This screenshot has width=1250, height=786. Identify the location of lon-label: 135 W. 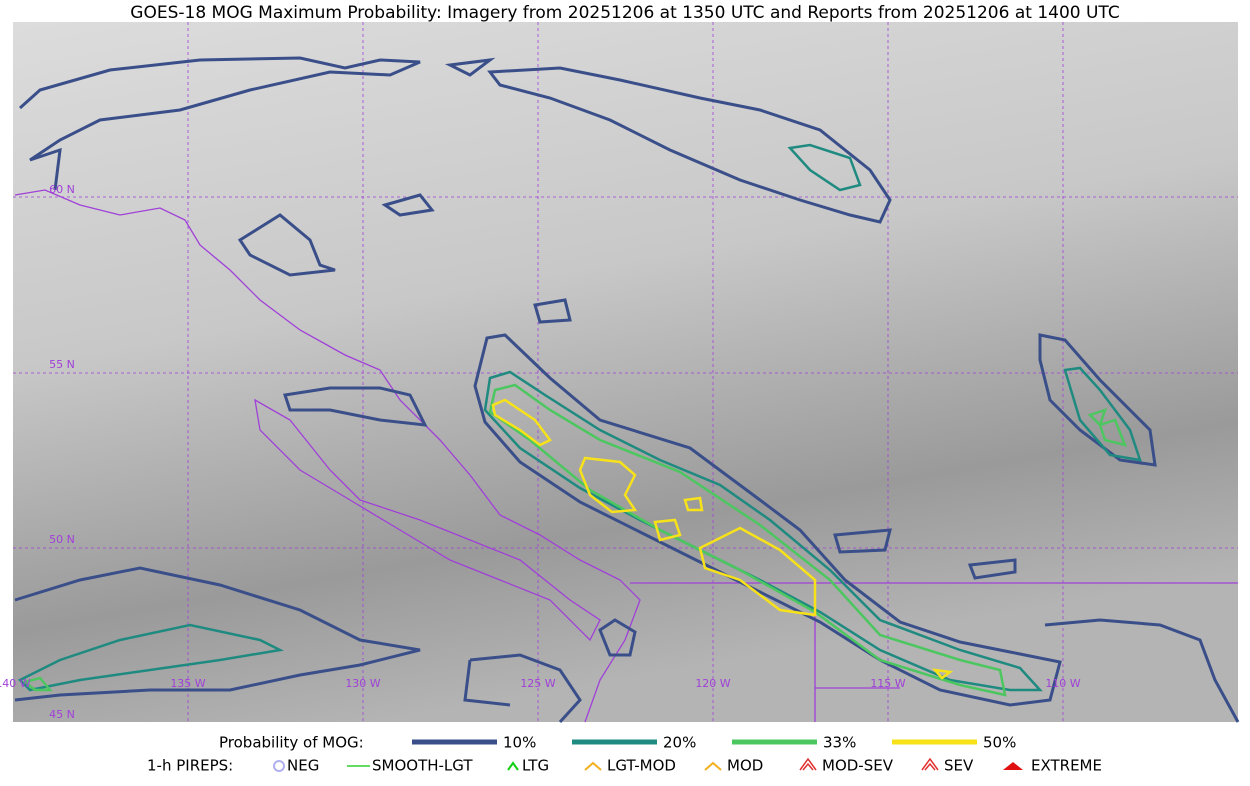
(187, 683).